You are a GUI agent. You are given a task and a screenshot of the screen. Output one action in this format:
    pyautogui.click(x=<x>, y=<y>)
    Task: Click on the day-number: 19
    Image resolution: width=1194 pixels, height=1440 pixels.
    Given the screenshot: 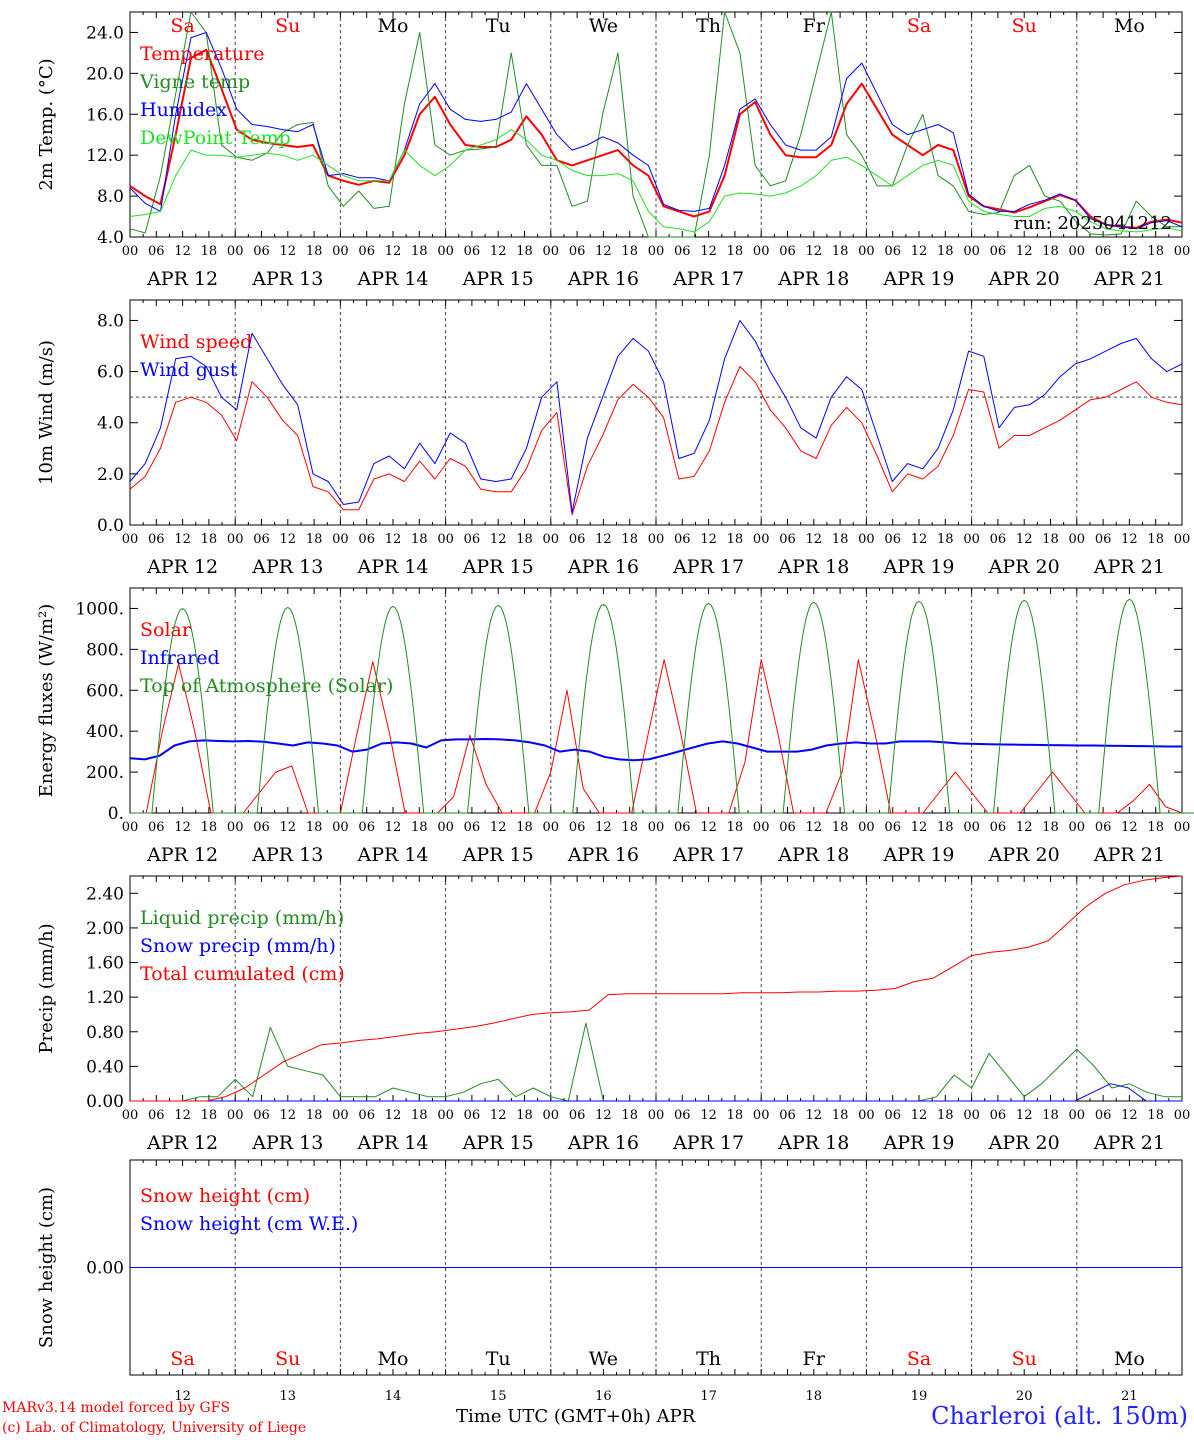 What is the action you would take?
    pyautogui.click(x=919, y=1396)
    